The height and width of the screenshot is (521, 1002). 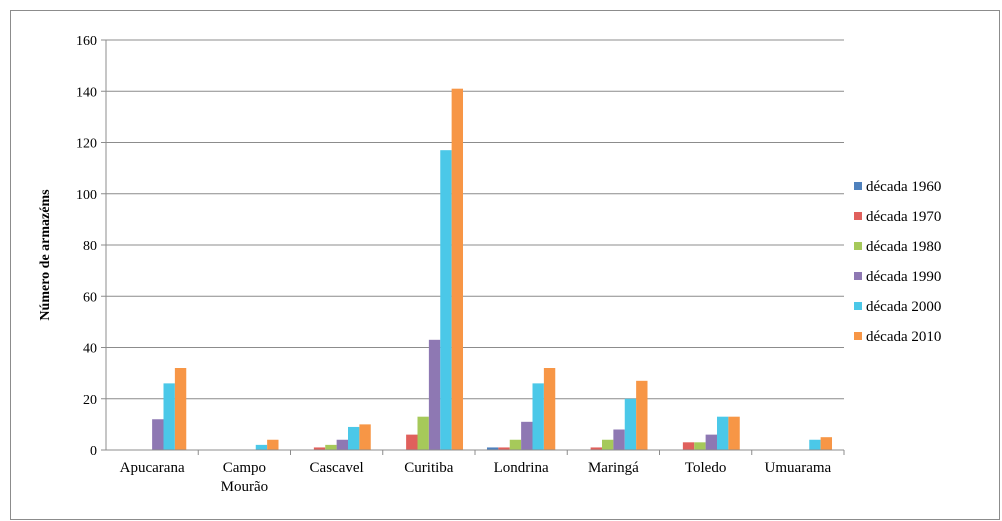 I want to click on y-tick-labels: 0 20 40 60 80 100 120 140 160, so click(x=86, y=246).